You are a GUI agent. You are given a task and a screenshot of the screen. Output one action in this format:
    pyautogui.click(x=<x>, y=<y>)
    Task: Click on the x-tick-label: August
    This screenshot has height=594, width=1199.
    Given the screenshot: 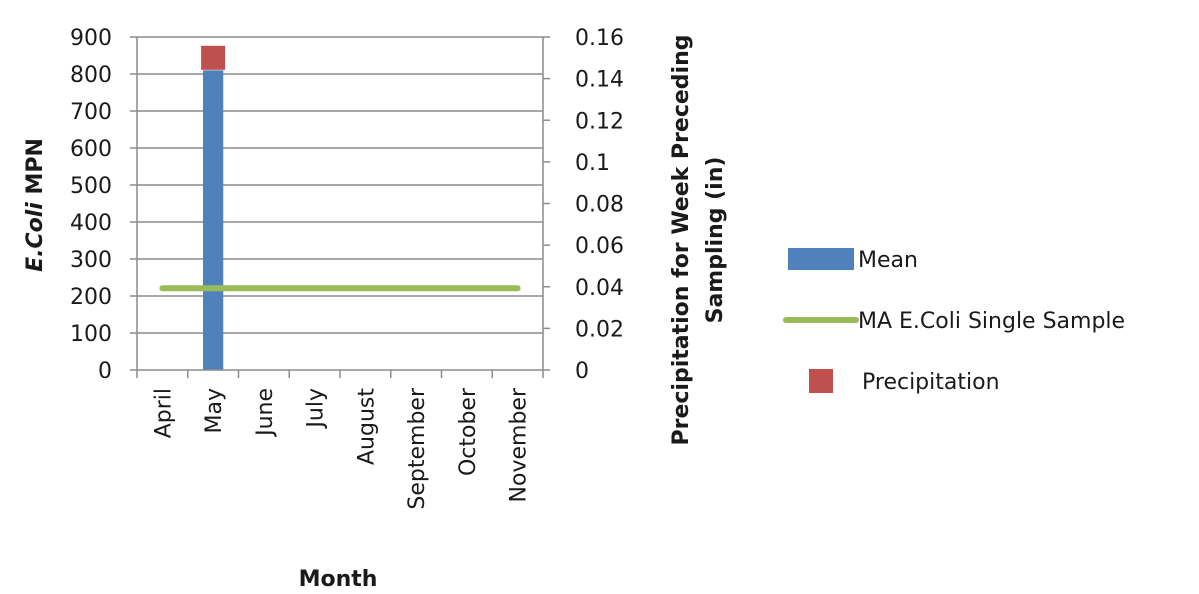 What is the action you would take?
    pyautogui.click(x=366, y=426)
    